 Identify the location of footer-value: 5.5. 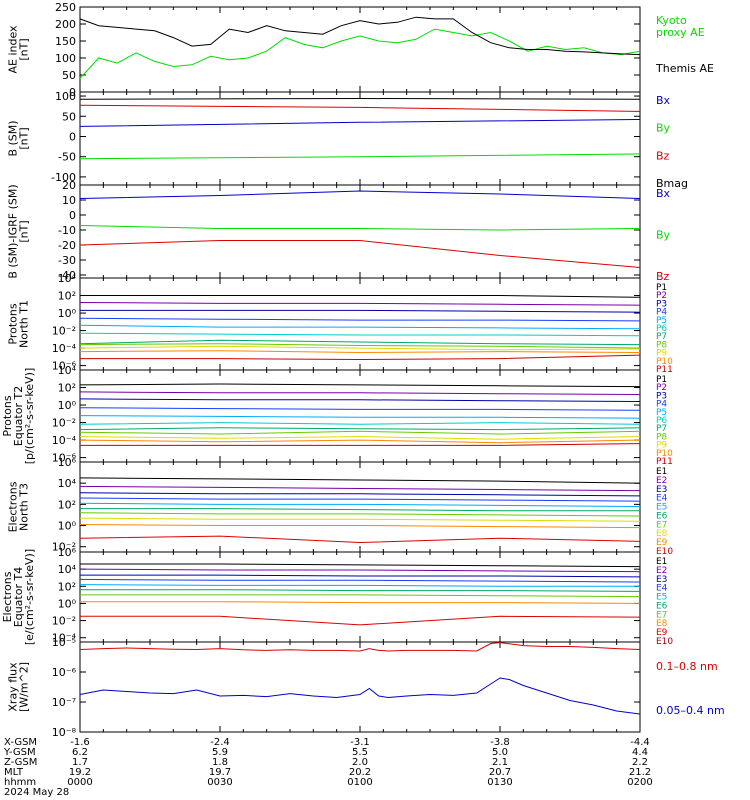
(360, 752).